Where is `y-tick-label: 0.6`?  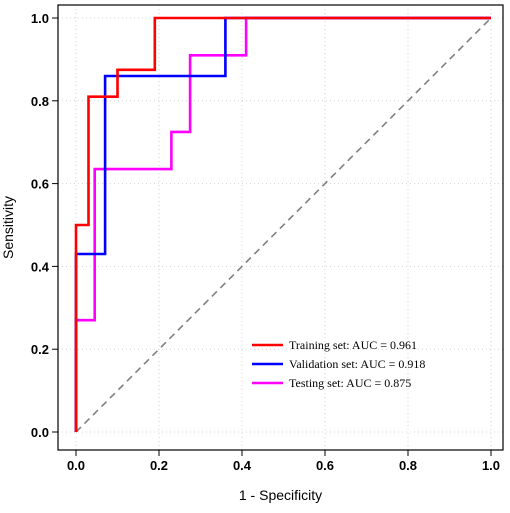 y-tick-label: 0.6 is located at coordinates (40, 184).